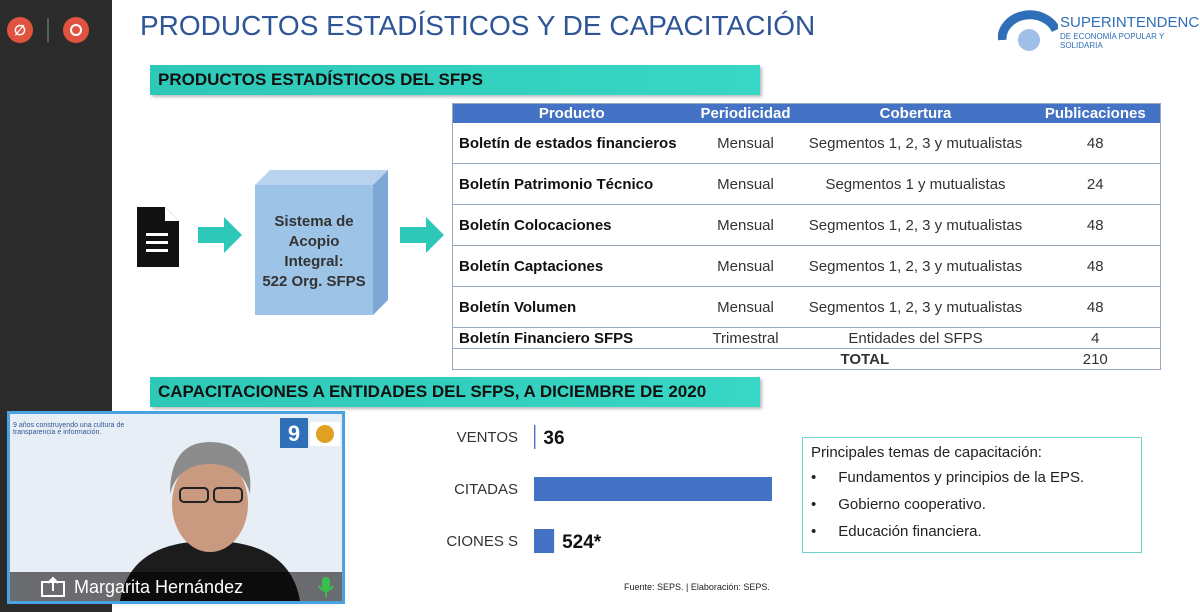 This screenshot has height=612, width=1200. I want to click on icon-glyph, so click(76, 30).